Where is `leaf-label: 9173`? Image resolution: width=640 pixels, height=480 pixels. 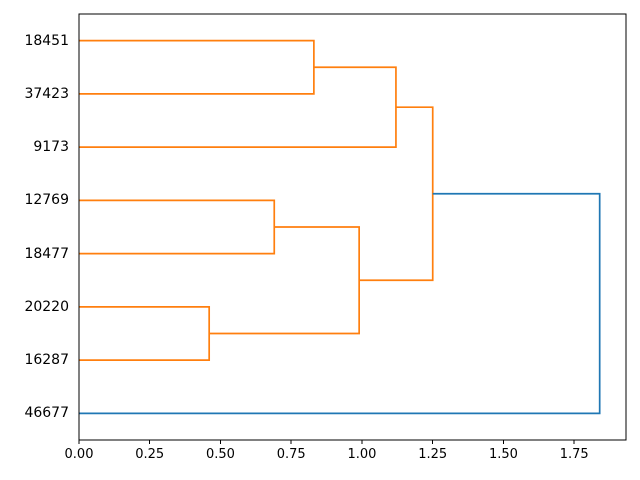 leaf-label: 9173 is located at coordinates (51, 147).